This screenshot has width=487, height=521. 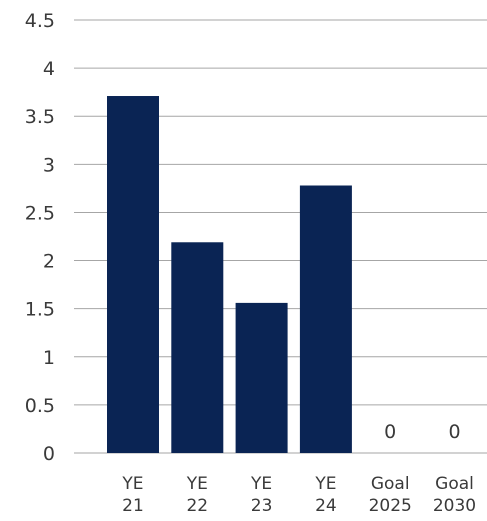 What do you see at coordinates (40, 310) in the screenshot?
I see `y-tick-label: 1.5` at bounding box center [40, 310].